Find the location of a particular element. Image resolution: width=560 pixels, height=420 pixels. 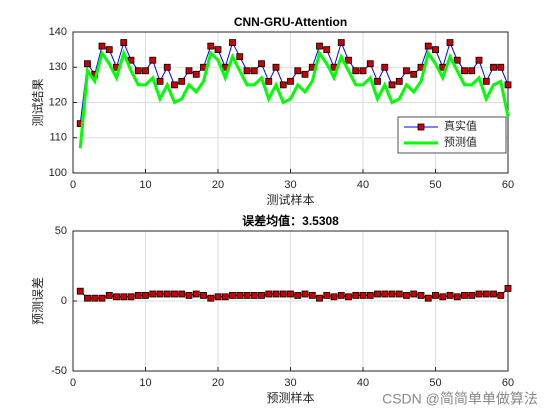

chart-title: CNN-GRU-Attention is located at coordinates (290, 22).